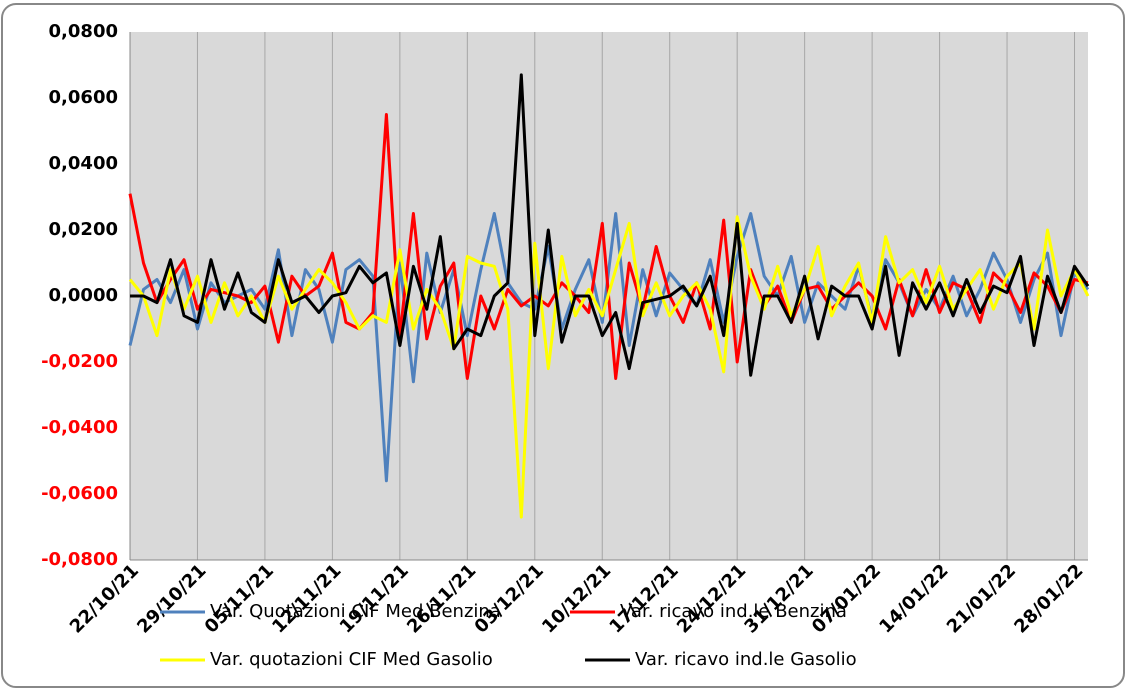 Image resolution: width=1128 pixels, height=691 pixels. Describe the element at coordinates (355, 611) in the screenshot. I see `legend-label: Var. Quotazioni CIF Med Benzina` at that location.